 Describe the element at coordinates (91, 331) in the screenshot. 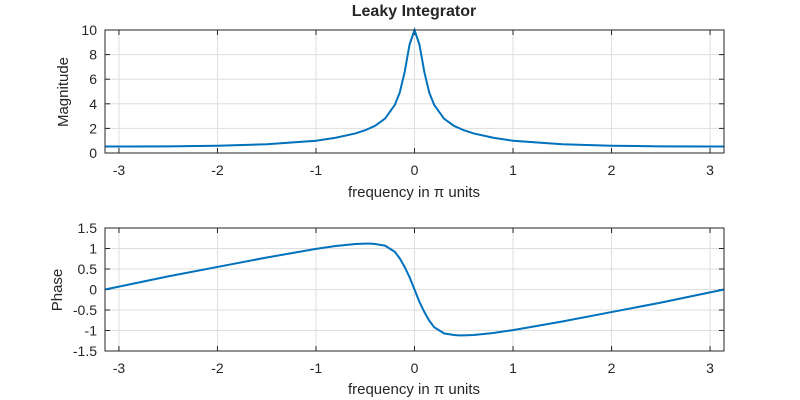

I see `y-tick-label: -1` at that location.